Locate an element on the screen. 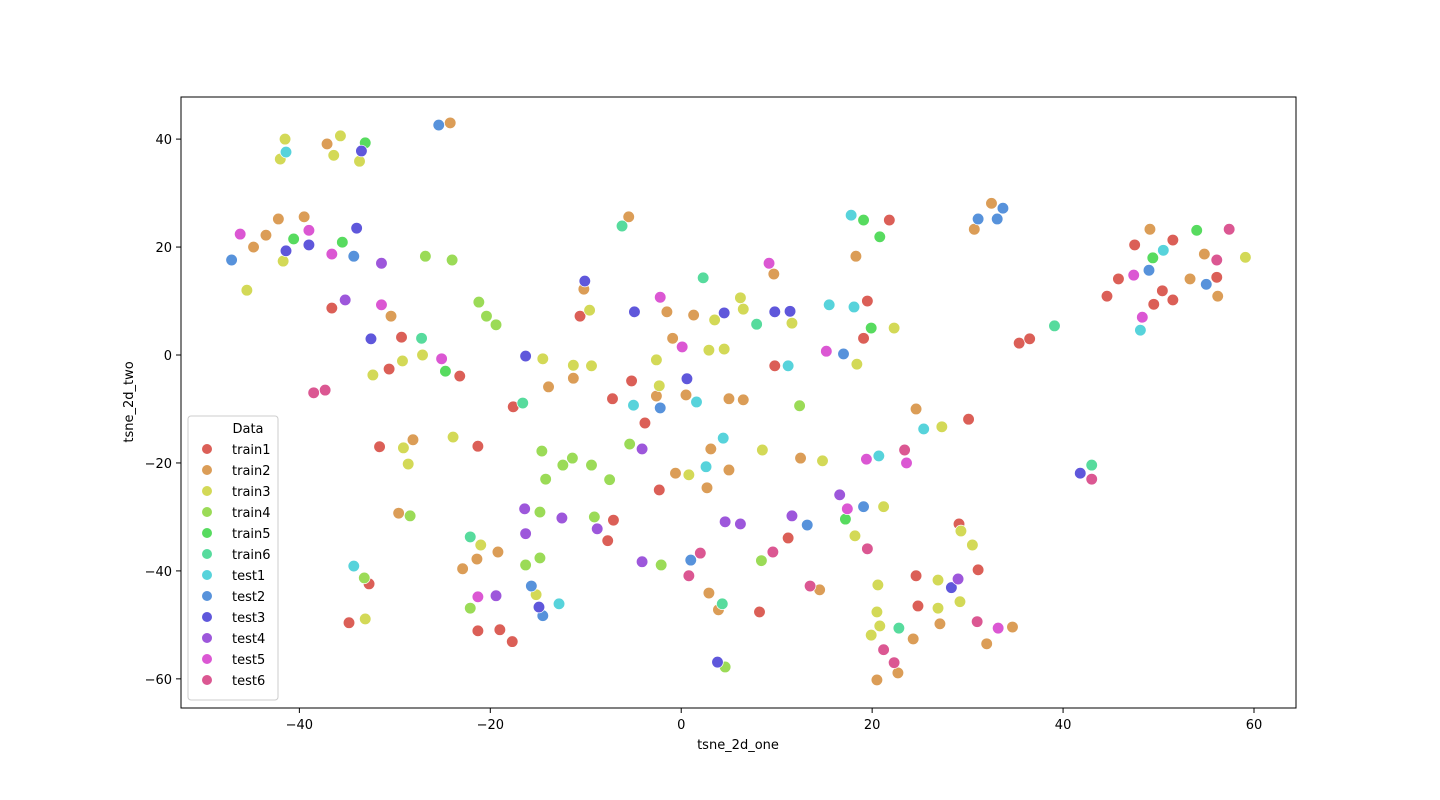 This screenshot has width=1440, height=800. x-tick-label: 20 is located at coordinates (872, 725).